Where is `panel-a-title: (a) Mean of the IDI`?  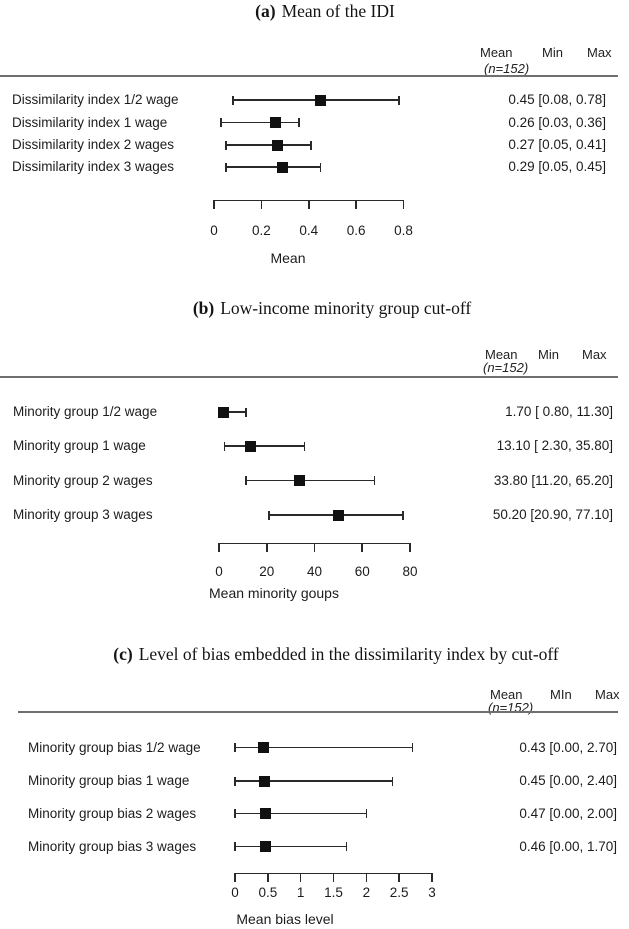
panel-a-title: (a) Mean of the IDI is located at coordinates (325, 11).